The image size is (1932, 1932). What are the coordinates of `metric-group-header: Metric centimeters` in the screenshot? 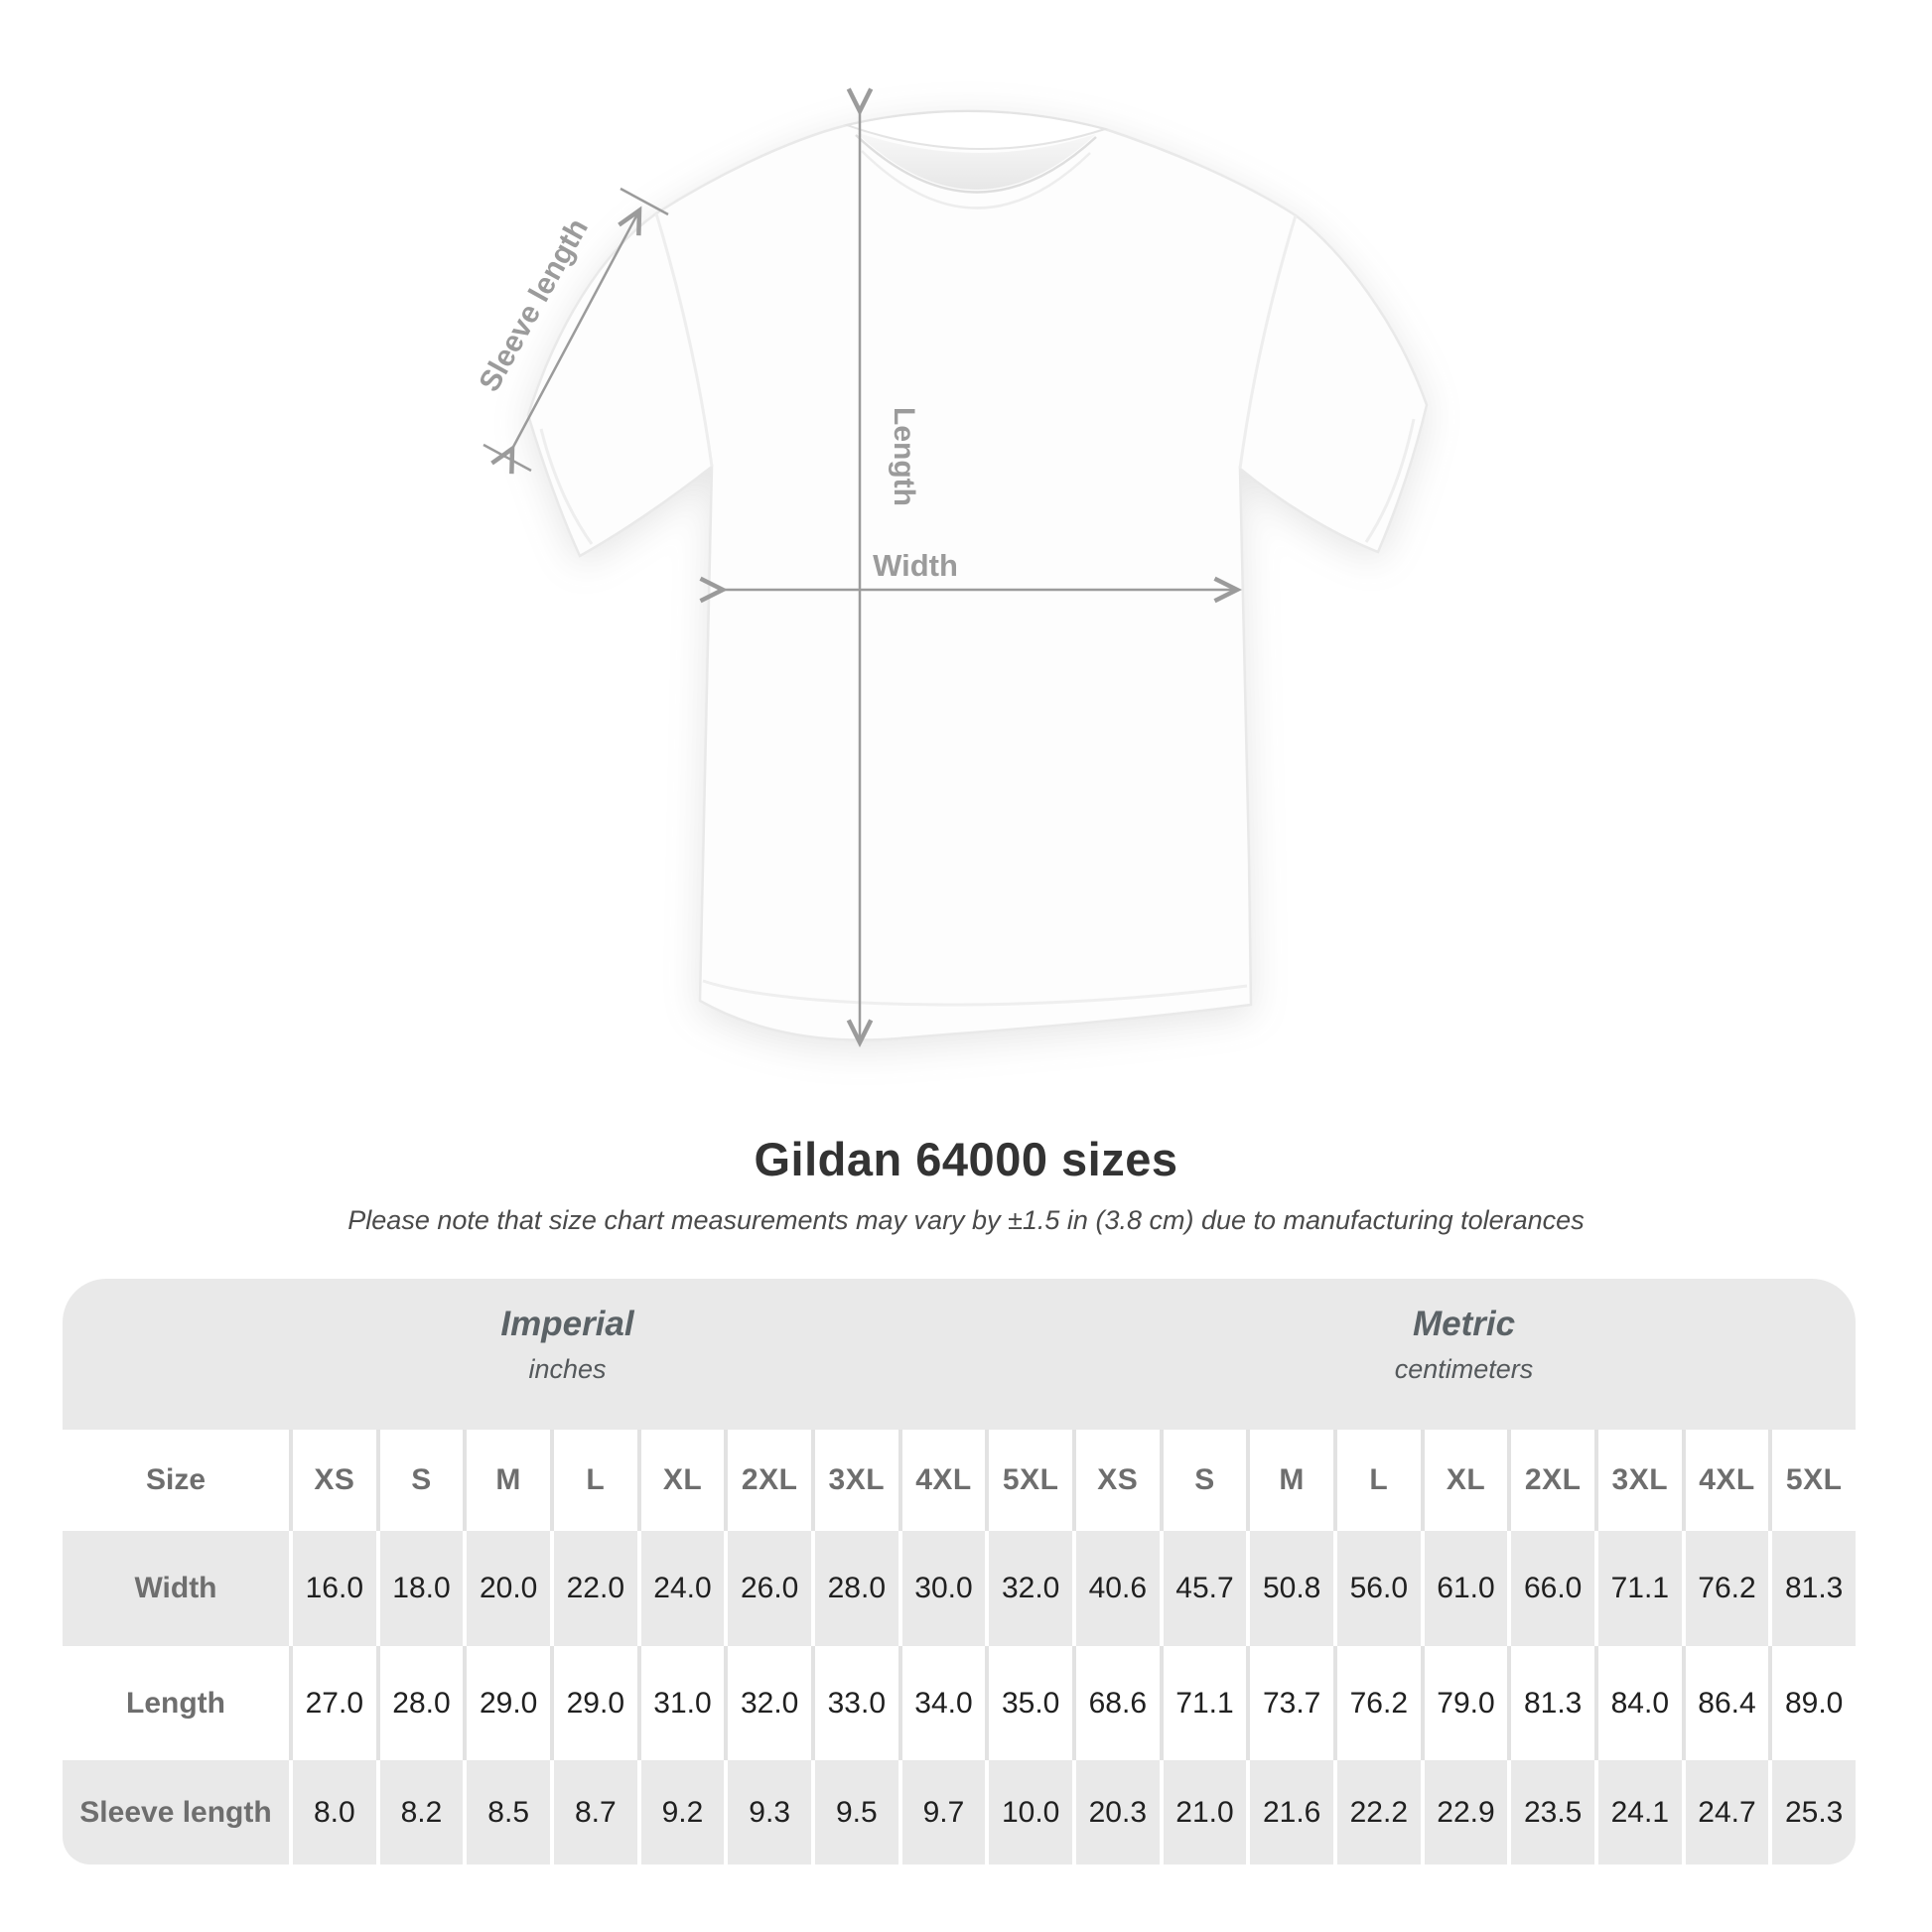 It's located at (1464, 1355).